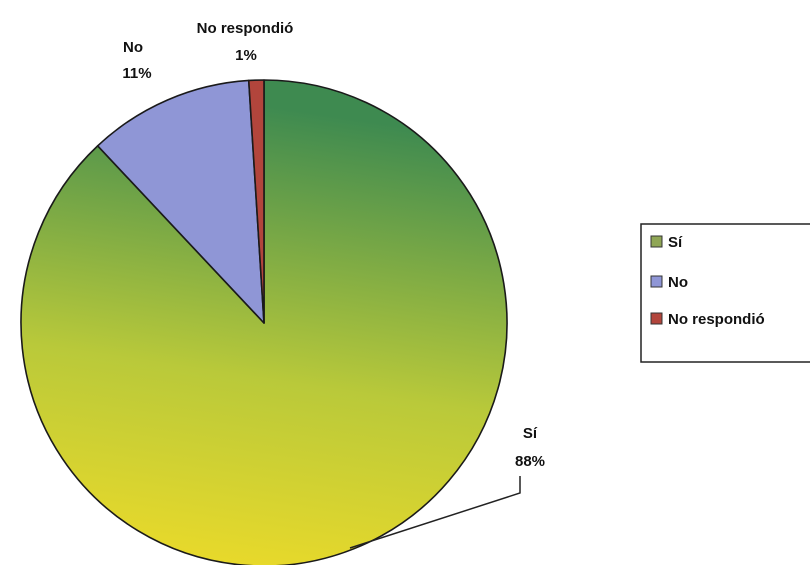 The image size is (810, 565). Describe the element at coordinates (246, 55) in the screenshot. I see `slice-label-nr-pct: 1%` at that location.